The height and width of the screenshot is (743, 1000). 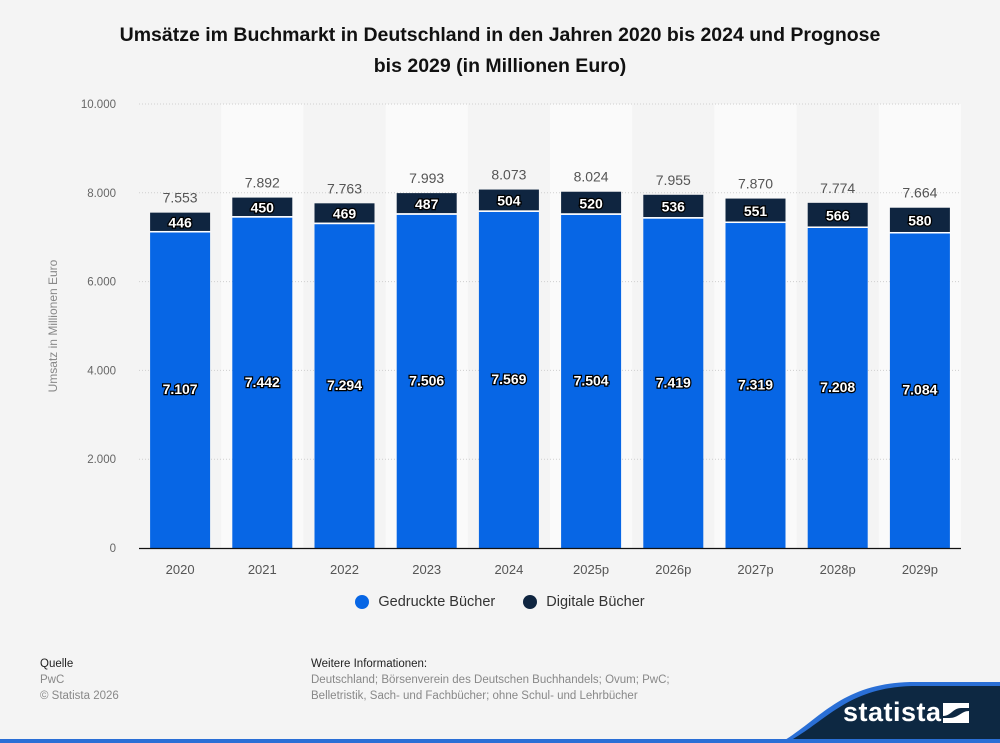 What do you see at coordinates (98, 105) in the screenshot?
I see `y-tick-label: 10.000` at bounding box center [98, 105].